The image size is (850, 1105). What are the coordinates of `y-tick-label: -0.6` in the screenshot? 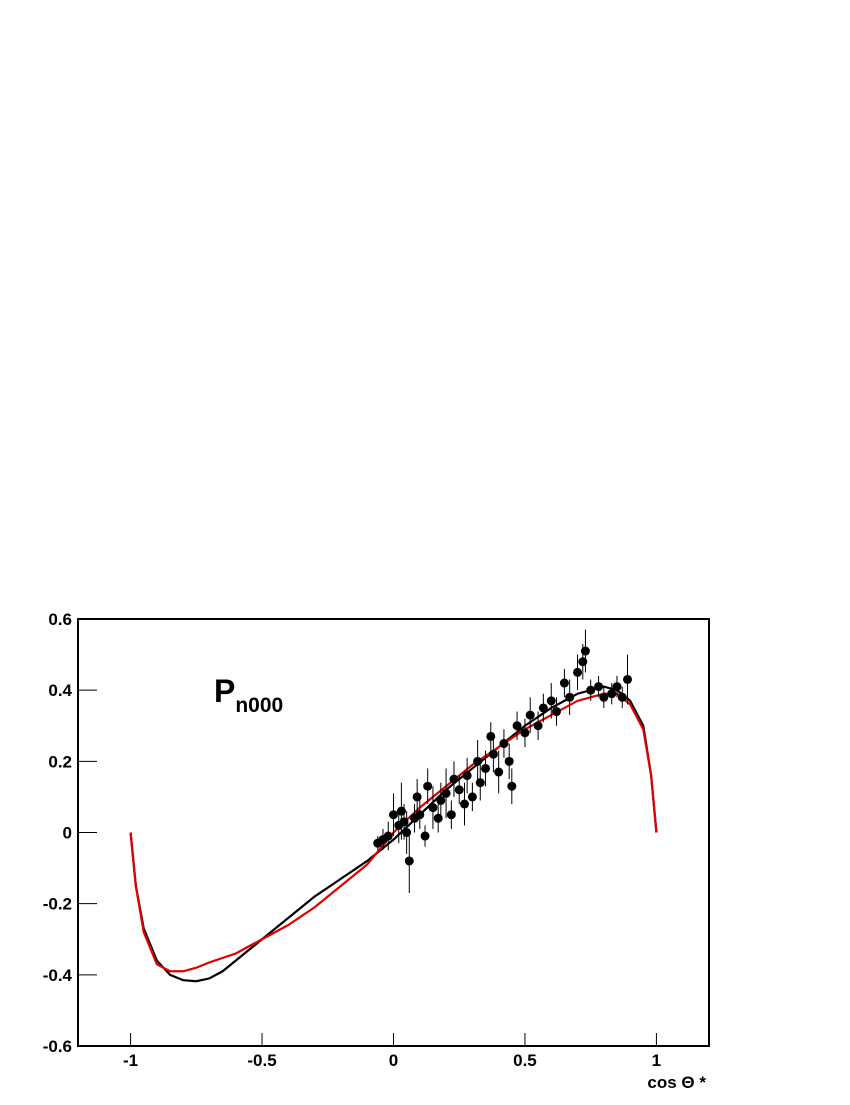 It's located at (57, 1046).